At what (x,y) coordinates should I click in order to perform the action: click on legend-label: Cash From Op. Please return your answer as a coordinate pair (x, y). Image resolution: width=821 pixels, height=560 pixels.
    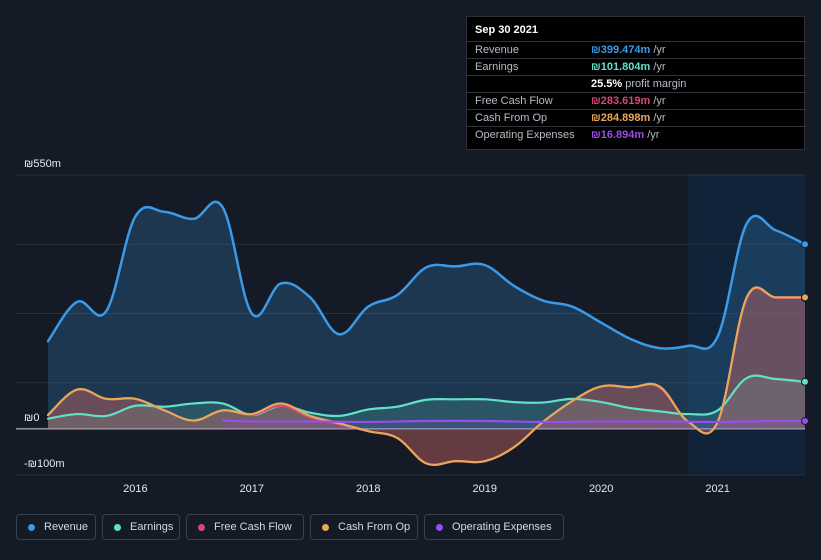
    Looking at the image, I should click on (374, 527).